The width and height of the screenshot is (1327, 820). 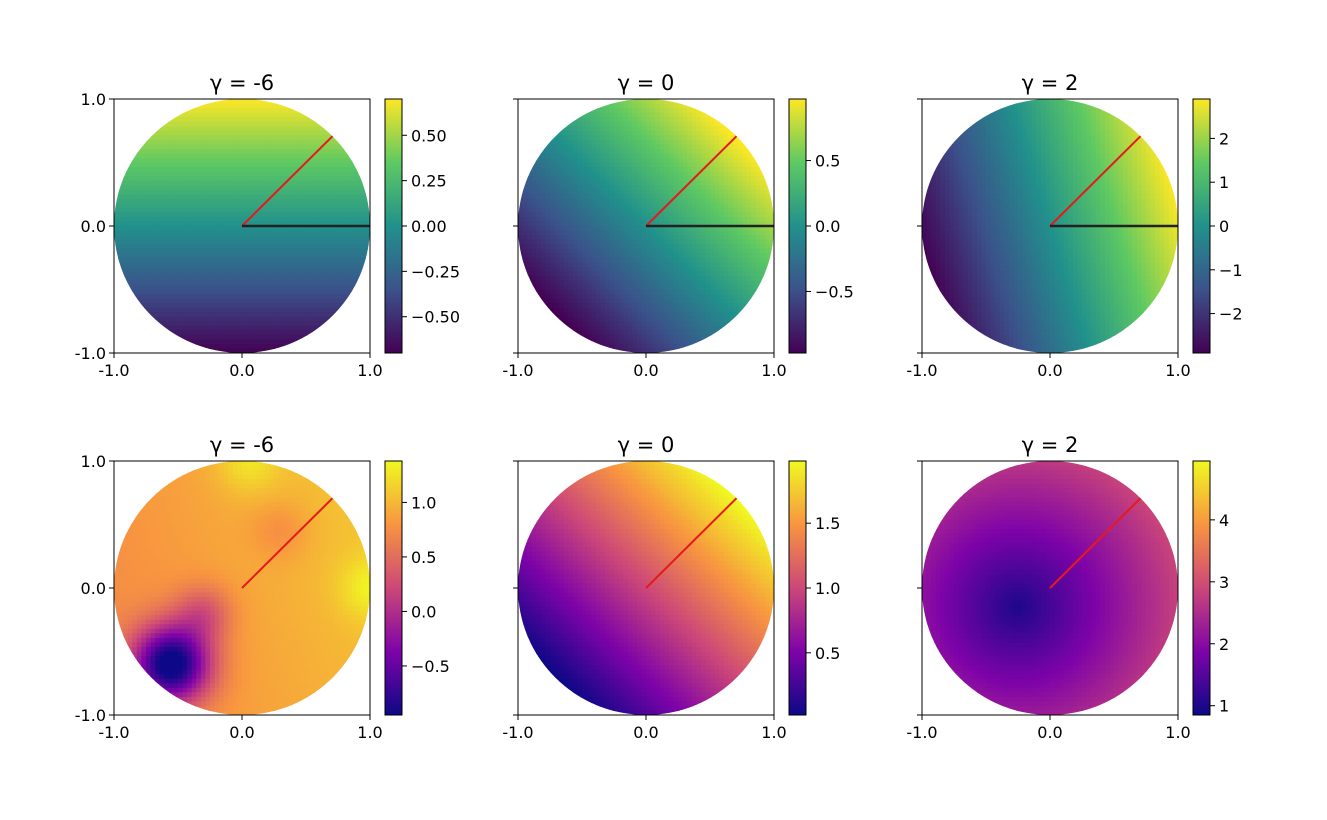 I want to click on panel-4: γ = -6 -1.0 0.0 1.0 1.0 0.0 -1.0 1.0 0.5 0.0 −0.5, so click(x=262, y=587).